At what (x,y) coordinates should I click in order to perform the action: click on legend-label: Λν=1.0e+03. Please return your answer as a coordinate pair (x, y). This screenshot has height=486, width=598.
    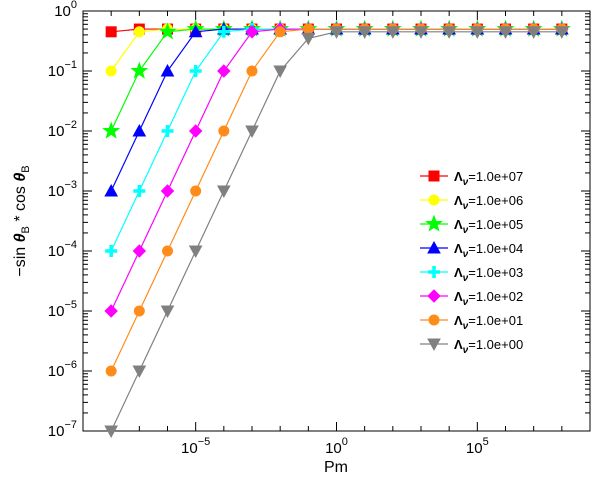
    Looking at the image, I should click on (488, 274).